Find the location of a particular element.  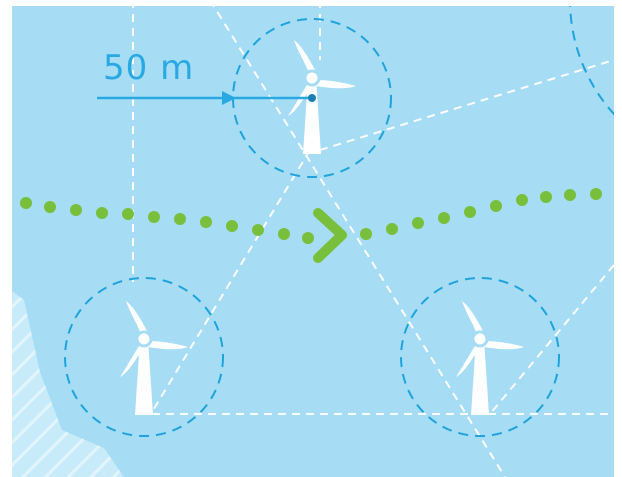

turbine-zone-right is located at coordinates (480, 357).